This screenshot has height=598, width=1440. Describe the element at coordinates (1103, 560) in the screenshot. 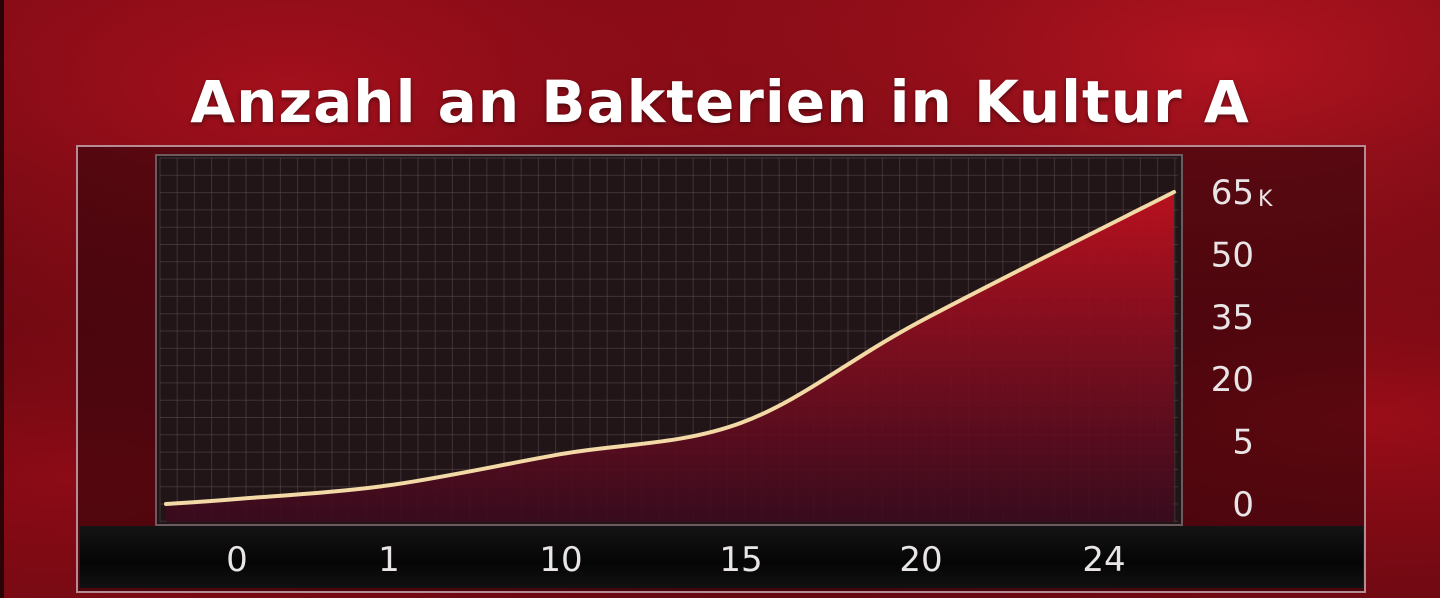

I see `x-tick-label: 24` at that location.